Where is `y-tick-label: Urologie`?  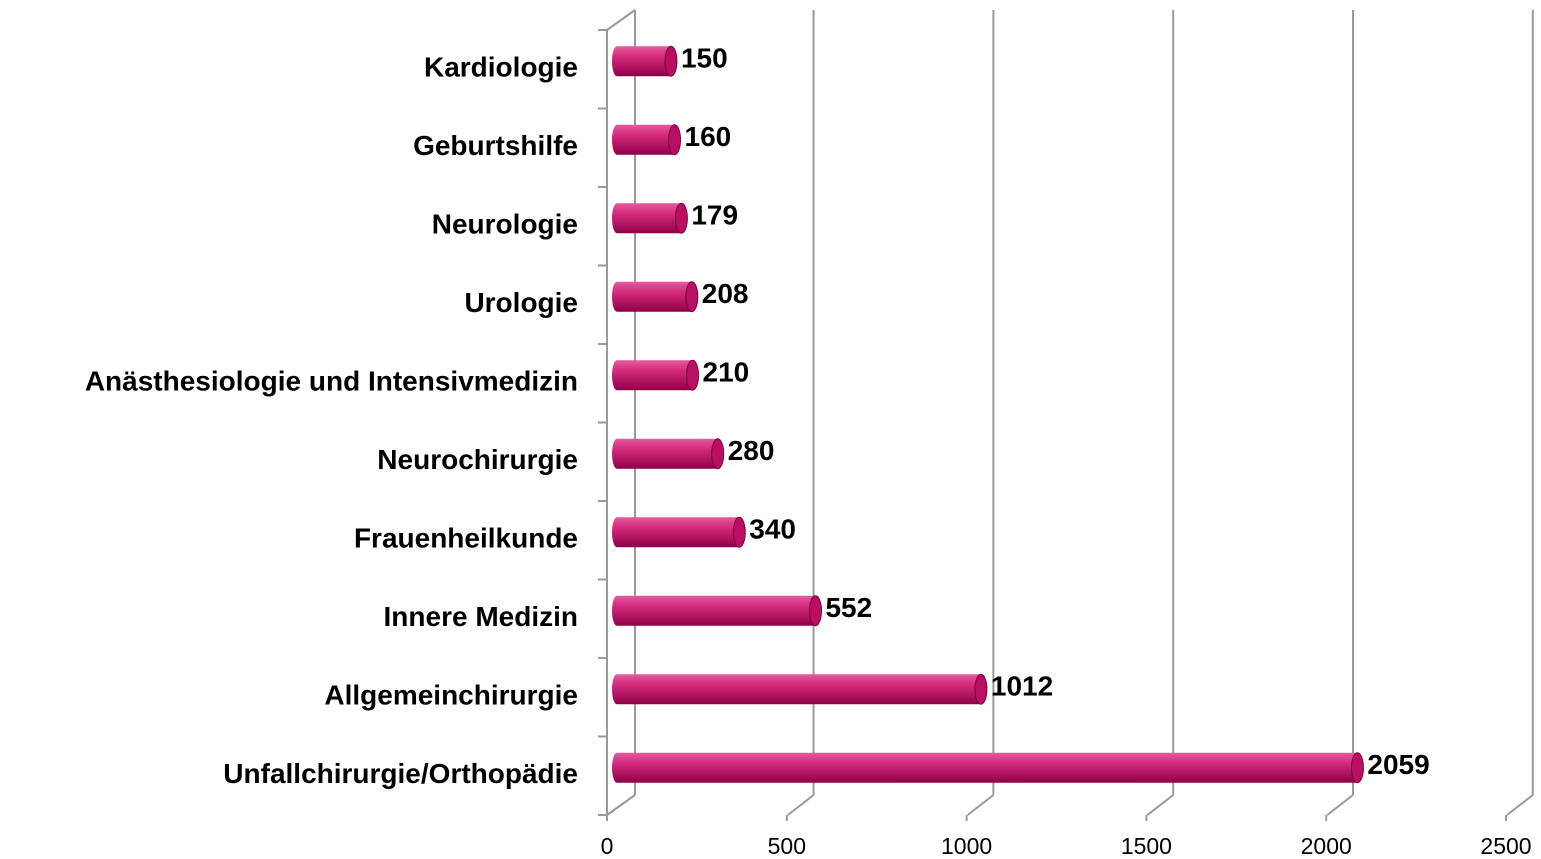
y-tick-label: Urologie is located at coordinates (521, 302).